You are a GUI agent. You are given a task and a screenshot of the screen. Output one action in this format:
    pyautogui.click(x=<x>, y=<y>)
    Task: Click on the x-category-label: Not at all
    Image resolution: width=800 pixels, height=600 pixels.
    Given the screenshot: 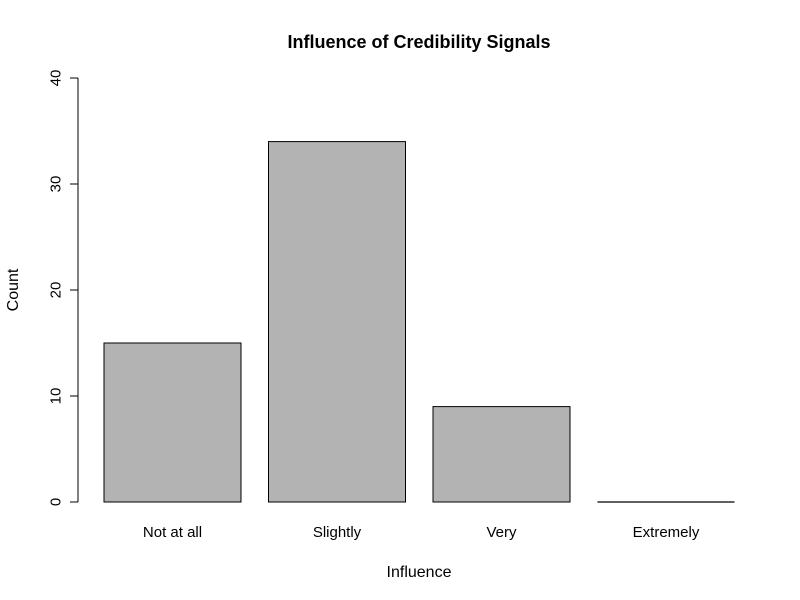 What is the action you would take?
    pyautogui.click(x=172, y=532)
    